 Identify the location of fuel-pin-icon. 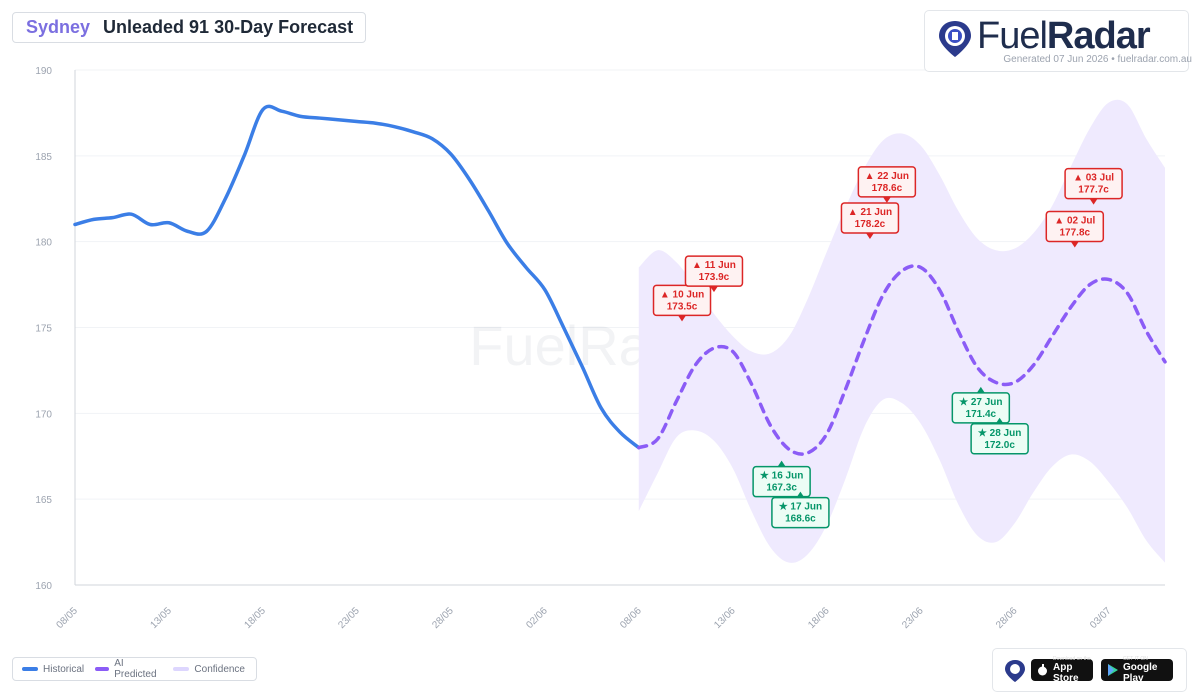
(955, 39).